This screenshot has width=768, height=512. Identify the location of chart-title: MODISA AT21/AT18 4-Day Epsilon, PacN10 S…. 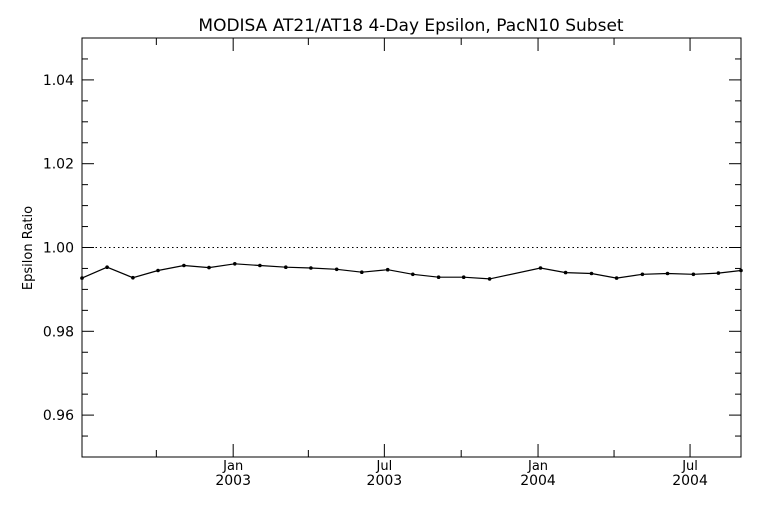
(410, 26).